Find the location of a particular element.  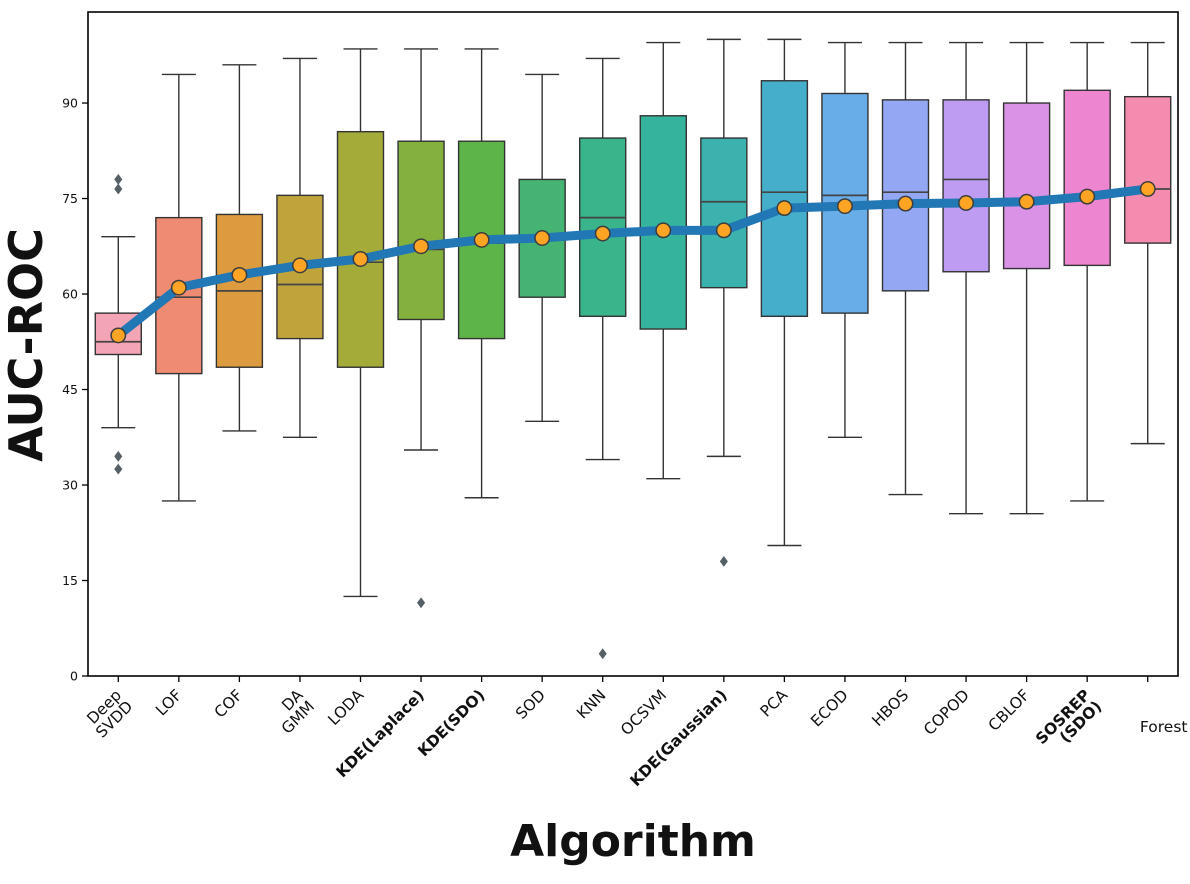

x-tick-label: LODA is located at coordinates (346, 707).